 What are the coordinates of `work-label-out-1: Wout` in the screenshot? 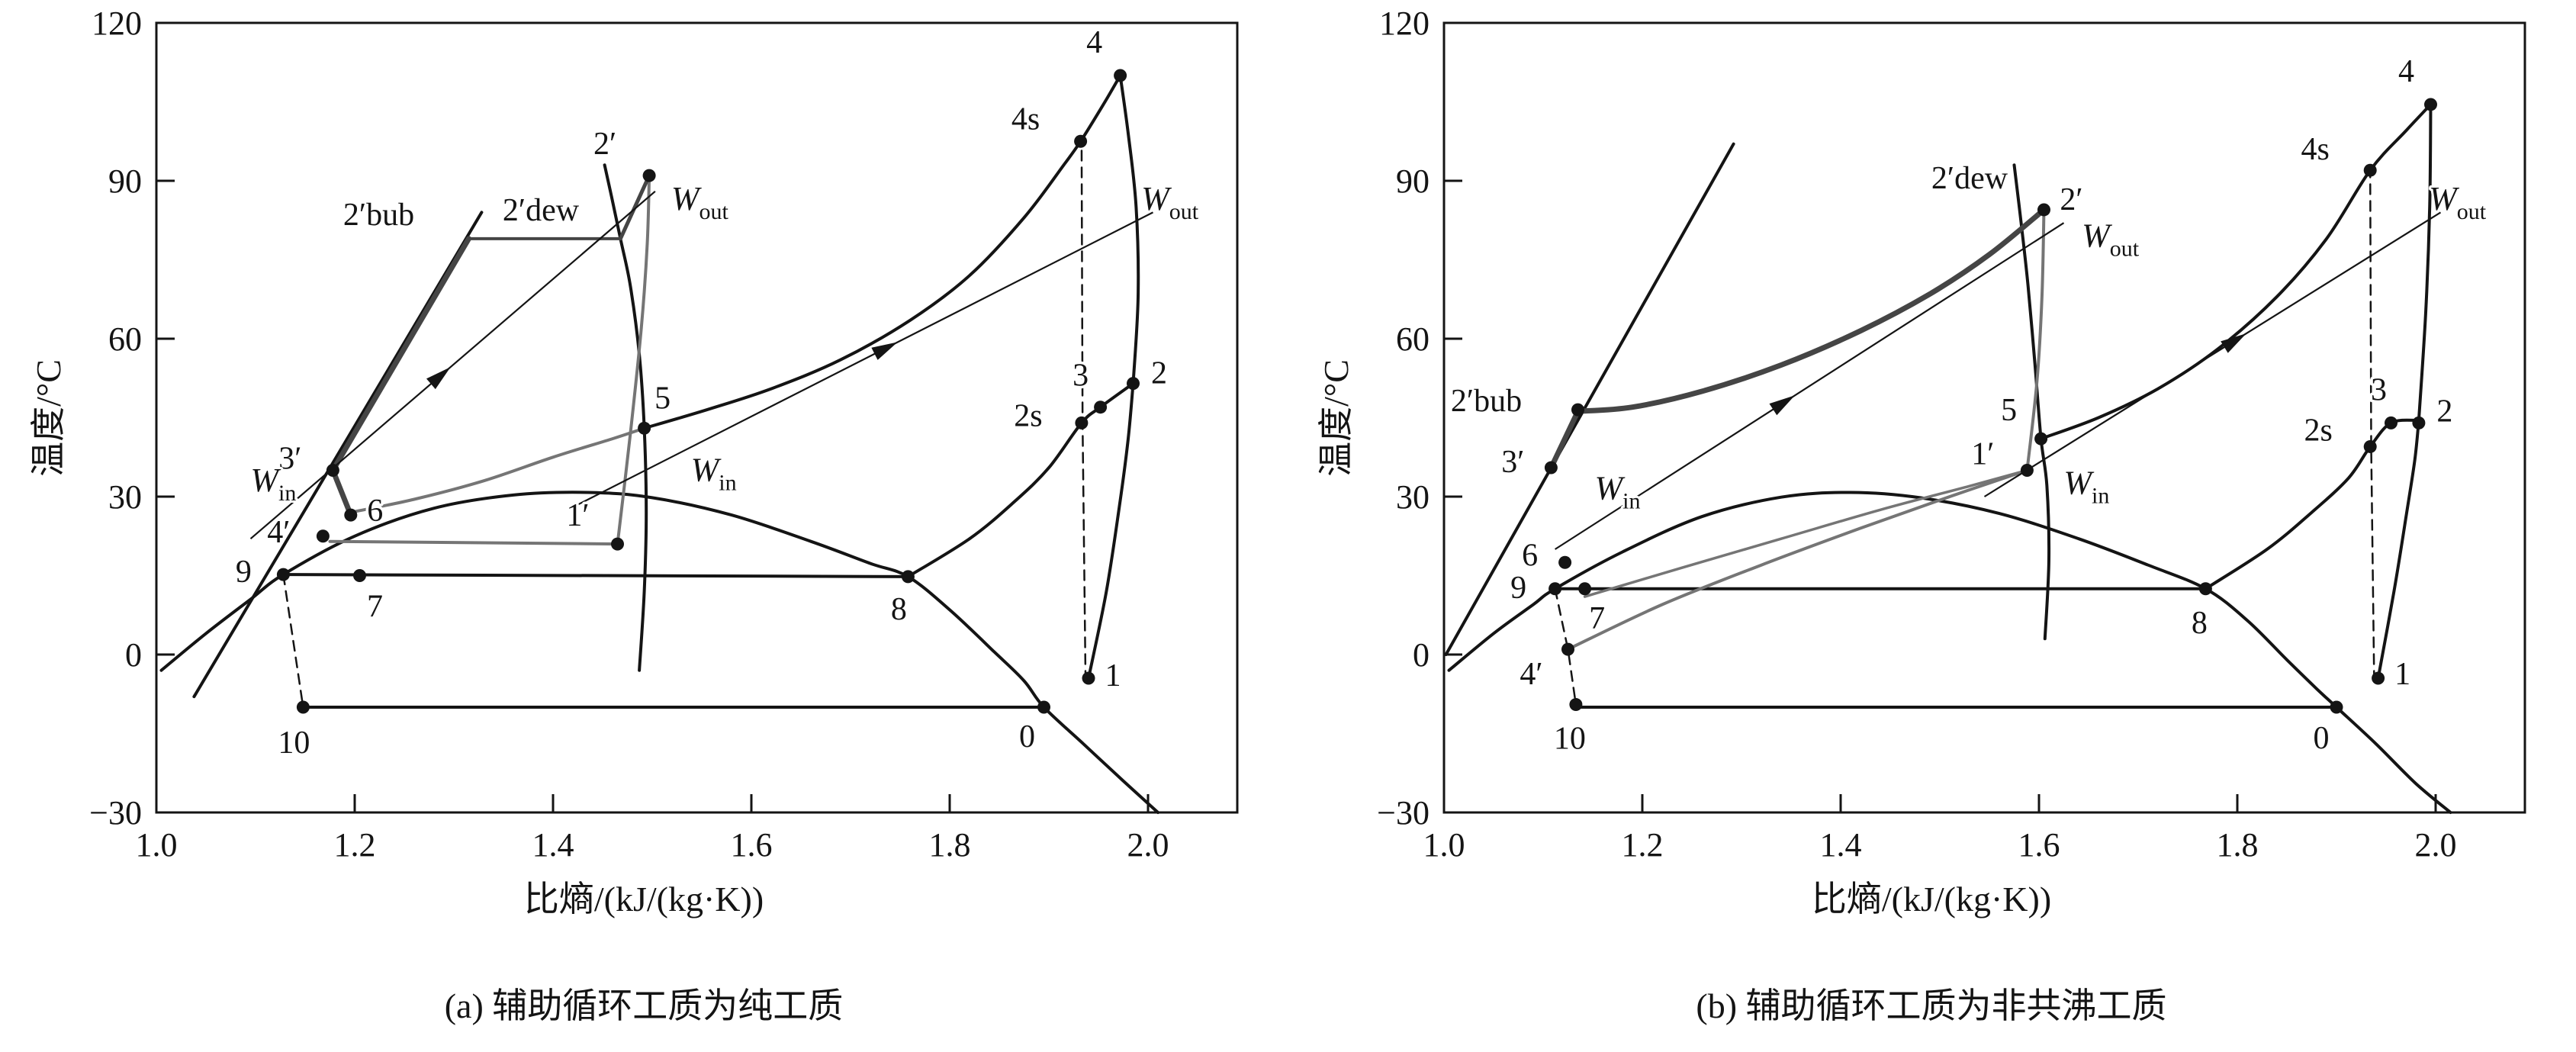 It's located at (2111, 239).